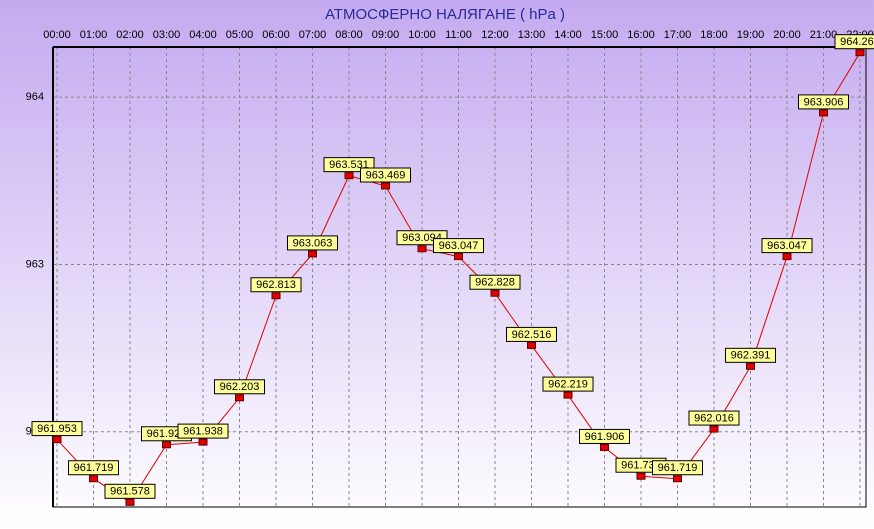 The width and height of the screenshot is (874, 529). What do you see at coordinates (57, 35) in the screenshot?
I see `x-tick-label: 00:00` at bounding box center [57, 35].